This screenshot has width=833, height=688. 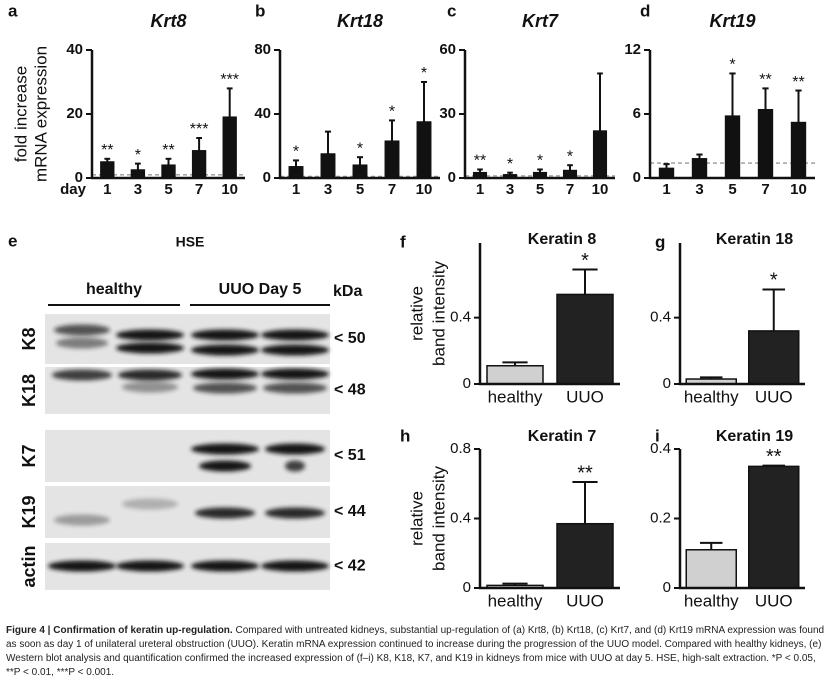 What do you see at coordinates (190, 242) in the screenshot?
I see `blot-title: HSE` at bounding box center [190, 242].